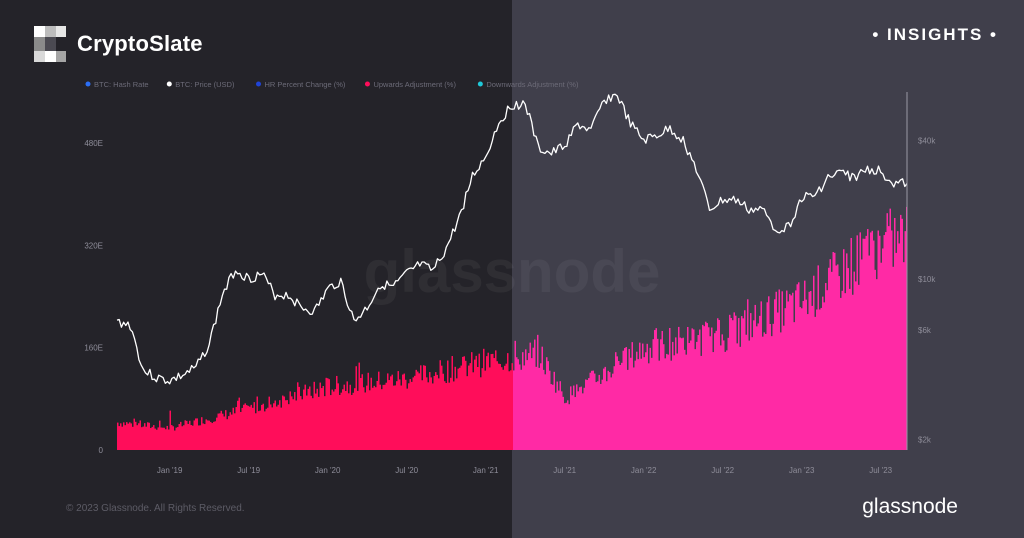  Describe the element at coordinates (927, 279) in the screenshot. I see `y-right-tick-label: $10k` at that location.